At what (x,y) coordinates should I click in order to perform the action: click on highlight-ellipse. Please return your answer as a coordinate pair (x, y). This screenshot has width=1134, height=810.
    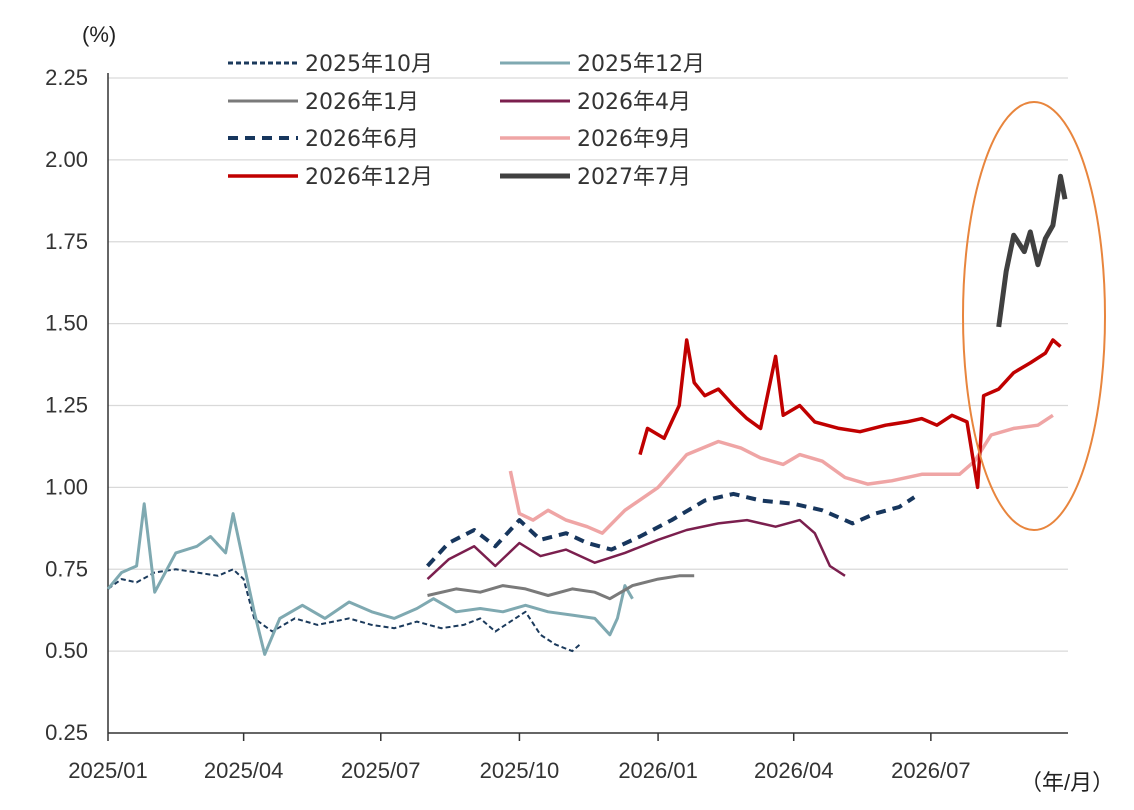
    Looking at the image, I should click on (1034, 316).